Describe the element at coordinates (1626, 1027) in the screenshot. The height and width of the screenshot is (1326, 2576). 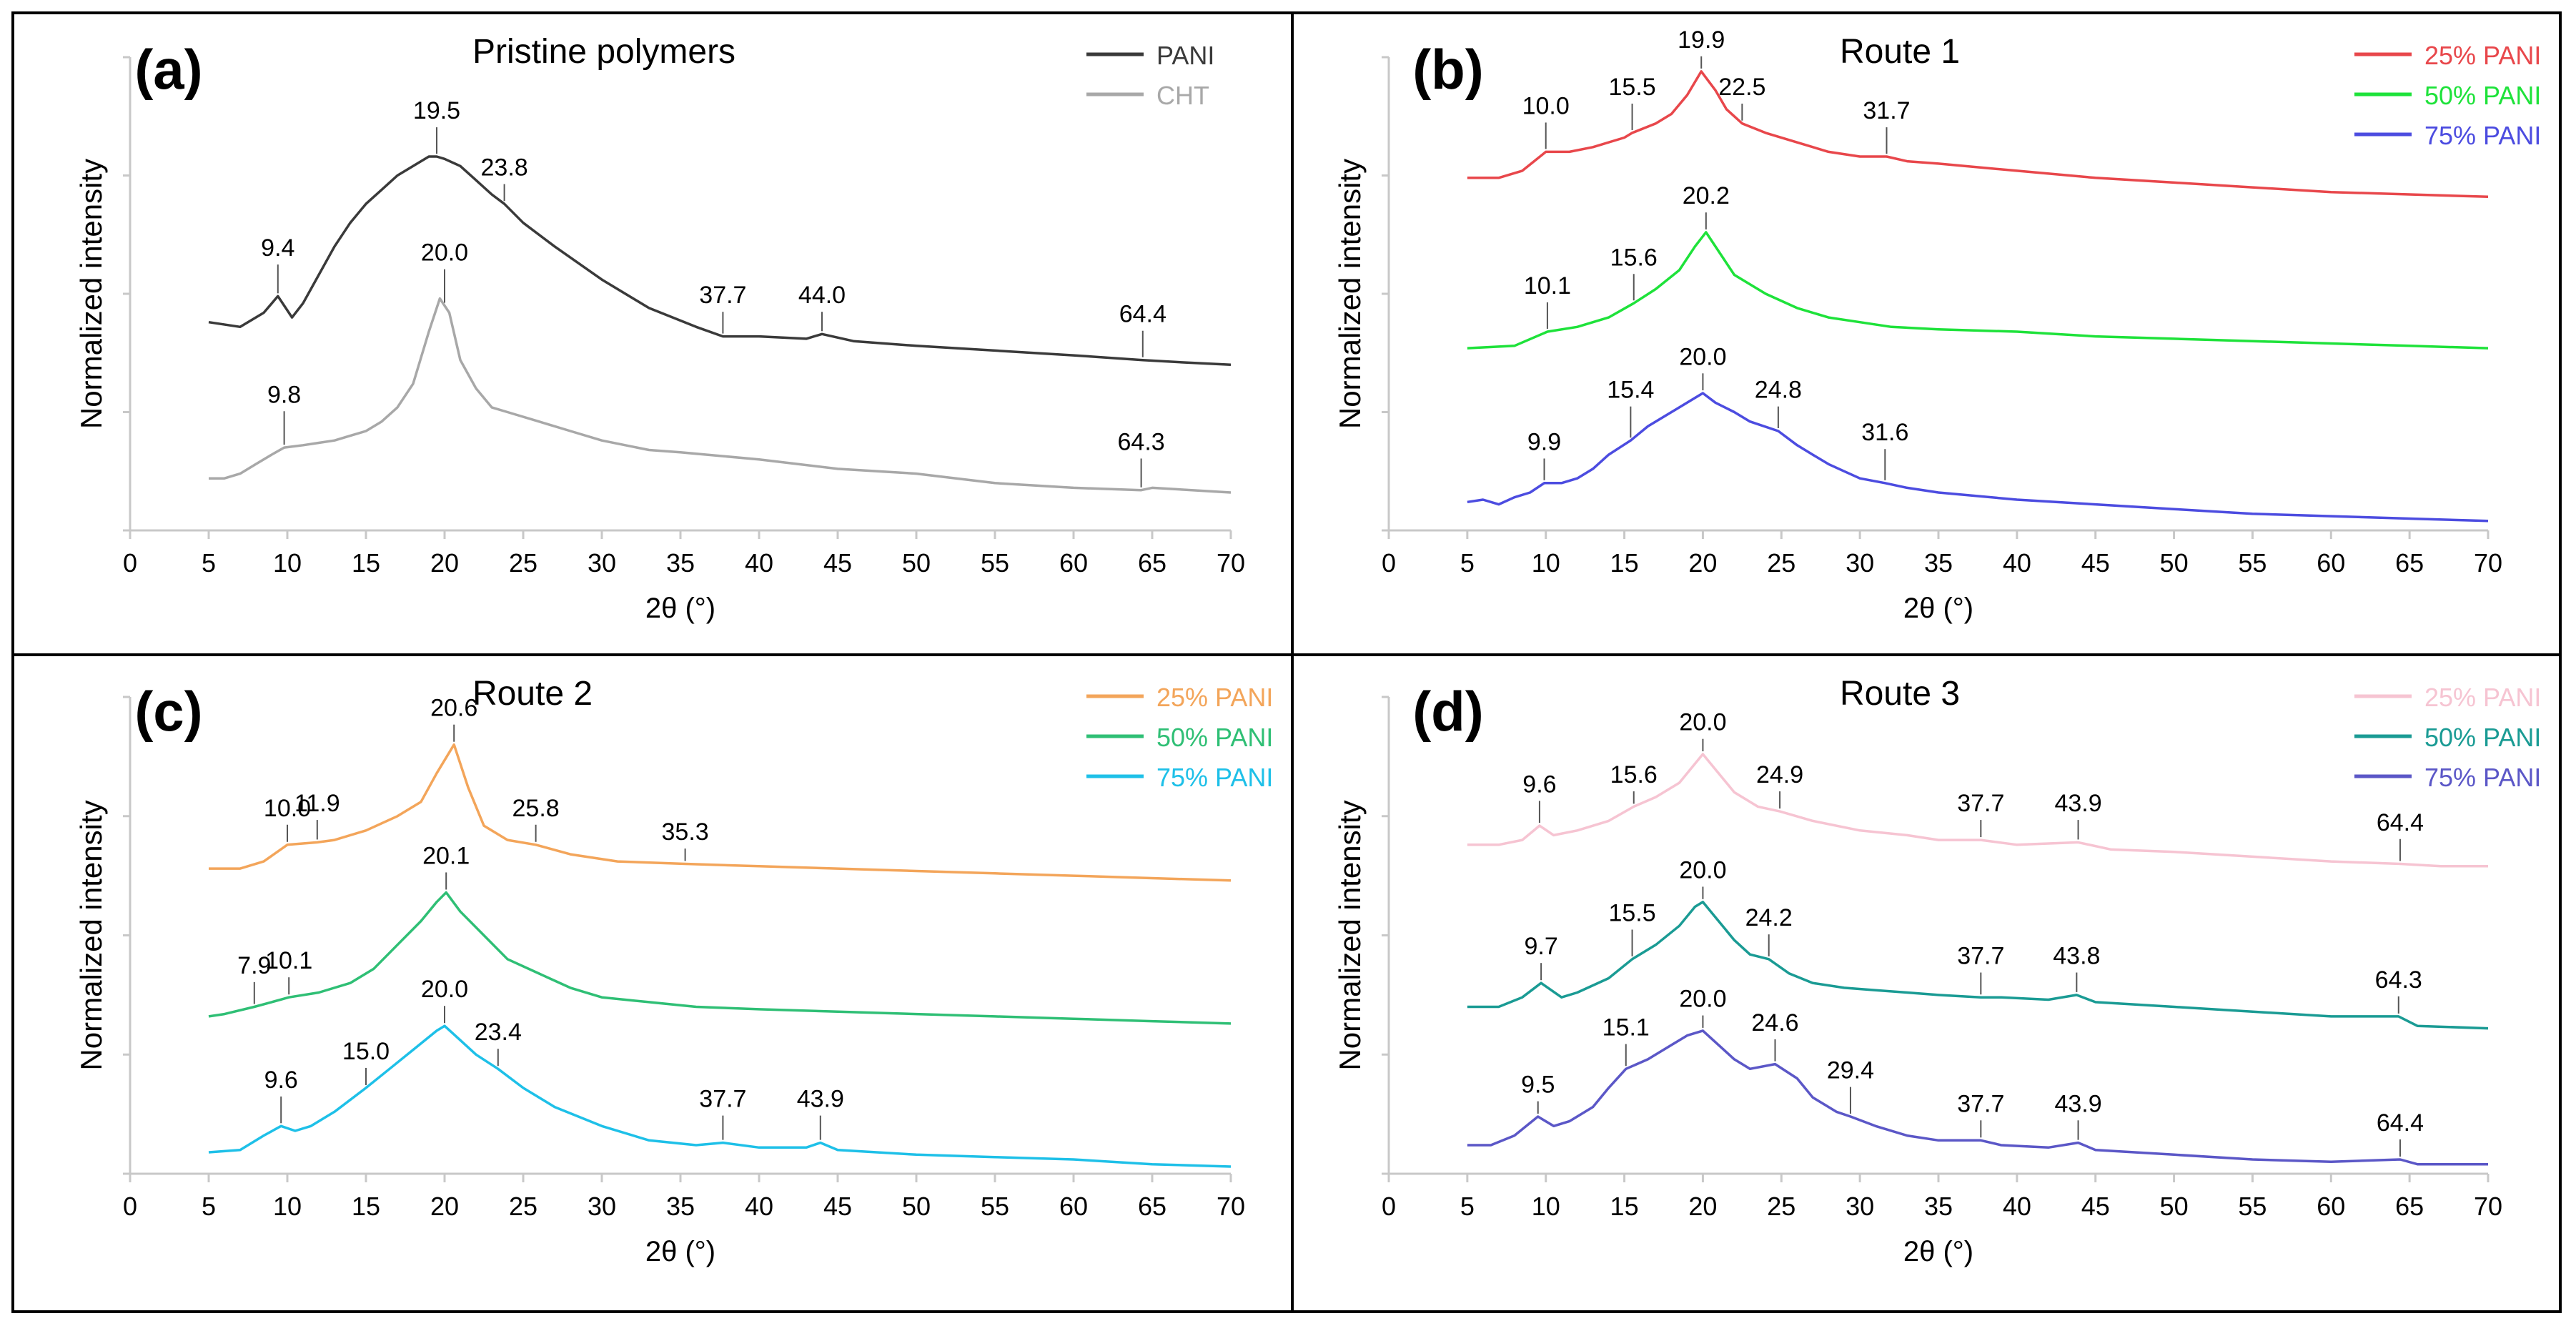
I see `peak-label: 15.1` at that location.